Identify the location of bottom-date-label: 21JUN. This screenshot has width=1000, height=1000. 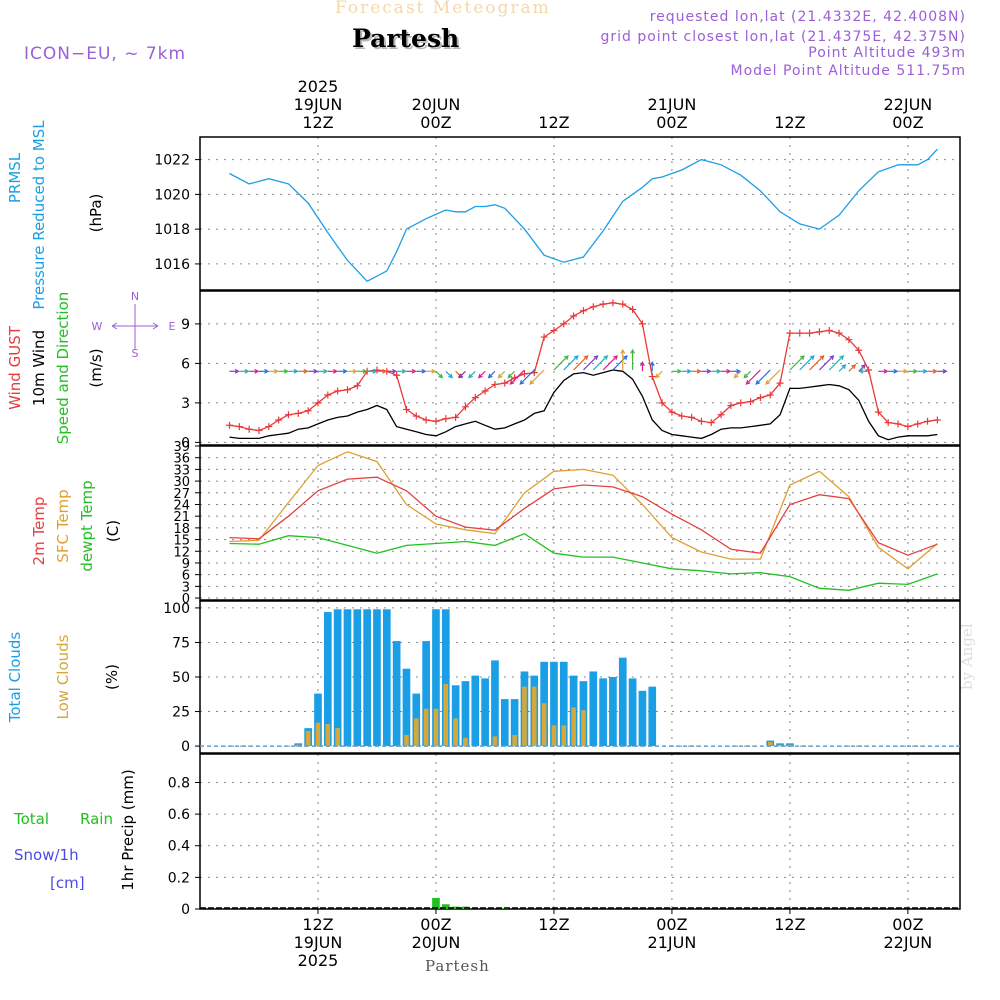
(672, 942).